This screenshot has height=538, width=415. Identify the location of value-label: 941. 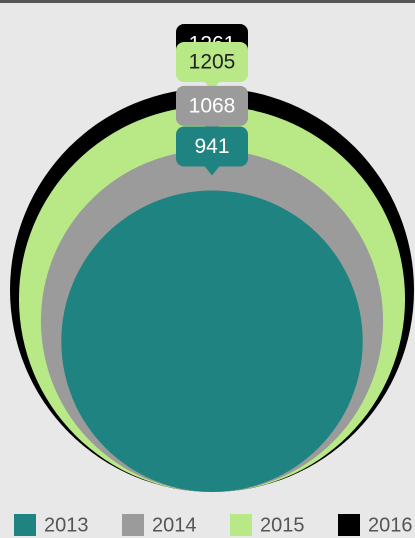
(211, 146).